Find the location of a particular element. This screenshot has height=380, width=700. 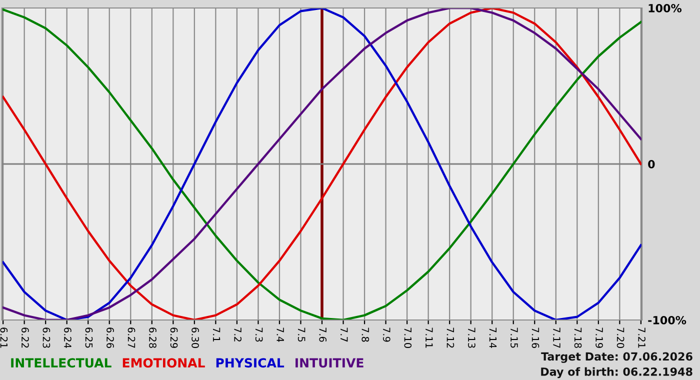

x-tick-label: 7.12 is located at coordinates (450, 338).